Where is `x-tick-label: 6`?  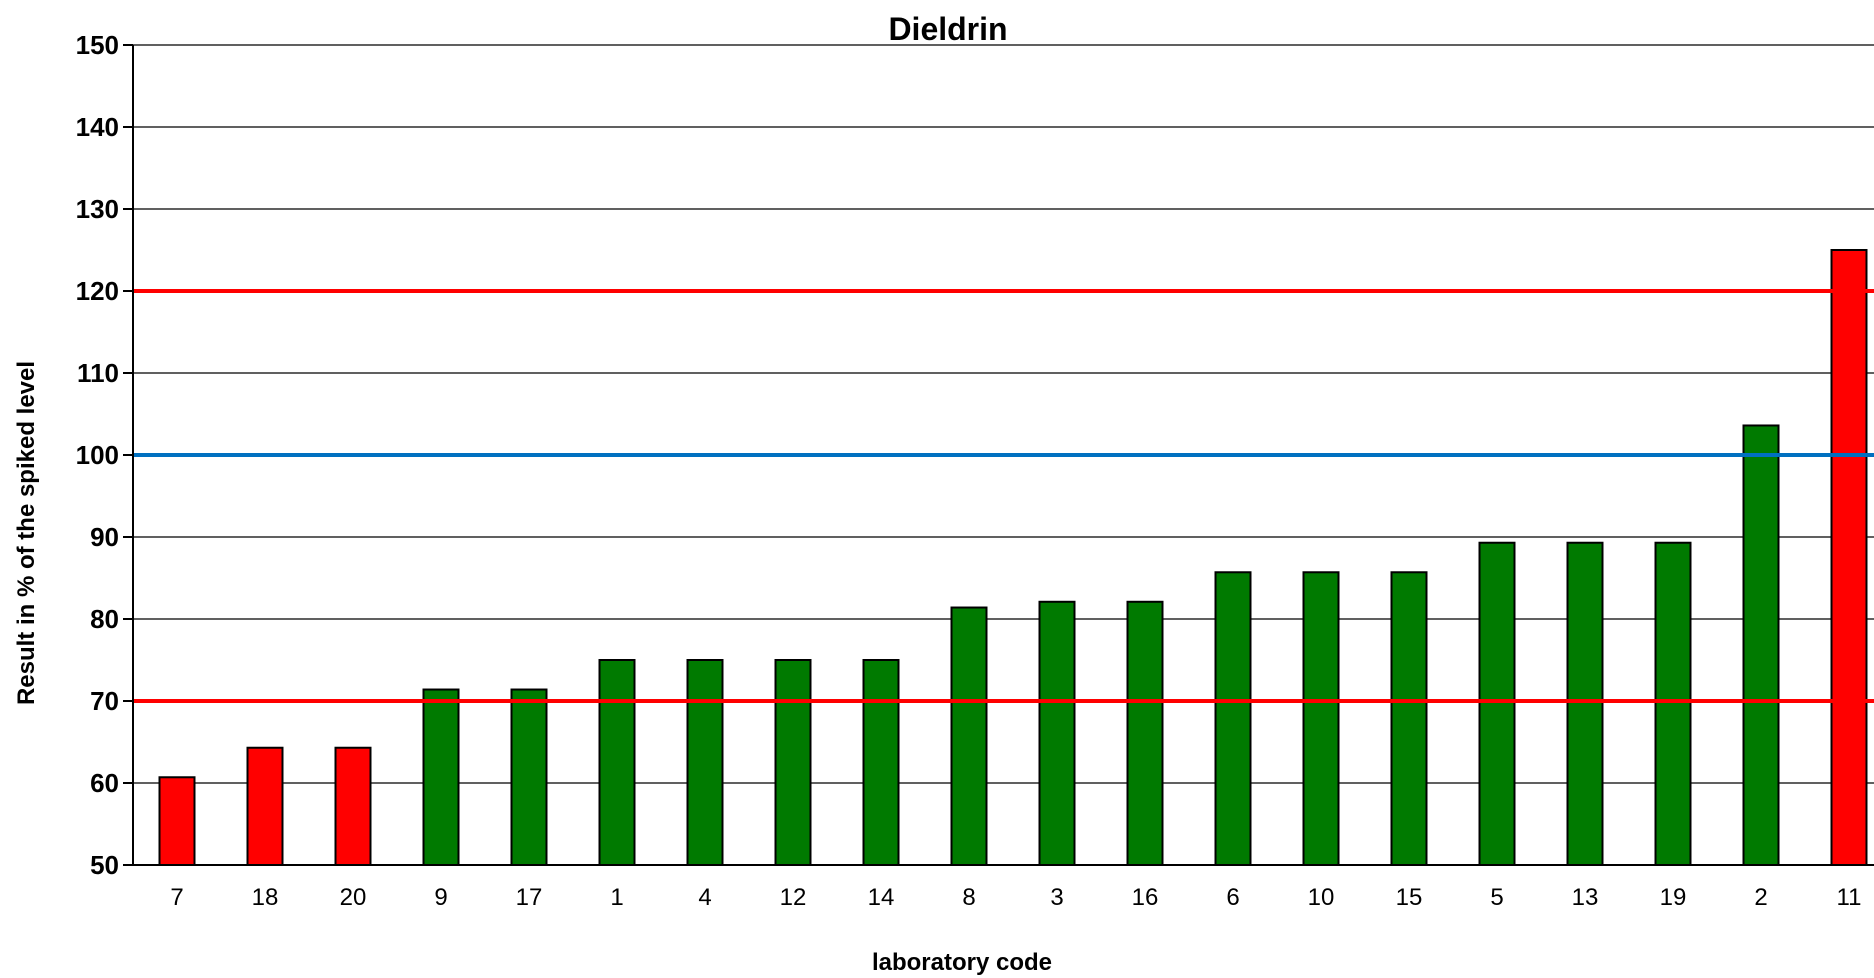 x-tick-label: 6 is located at coordinates (1232, 897).